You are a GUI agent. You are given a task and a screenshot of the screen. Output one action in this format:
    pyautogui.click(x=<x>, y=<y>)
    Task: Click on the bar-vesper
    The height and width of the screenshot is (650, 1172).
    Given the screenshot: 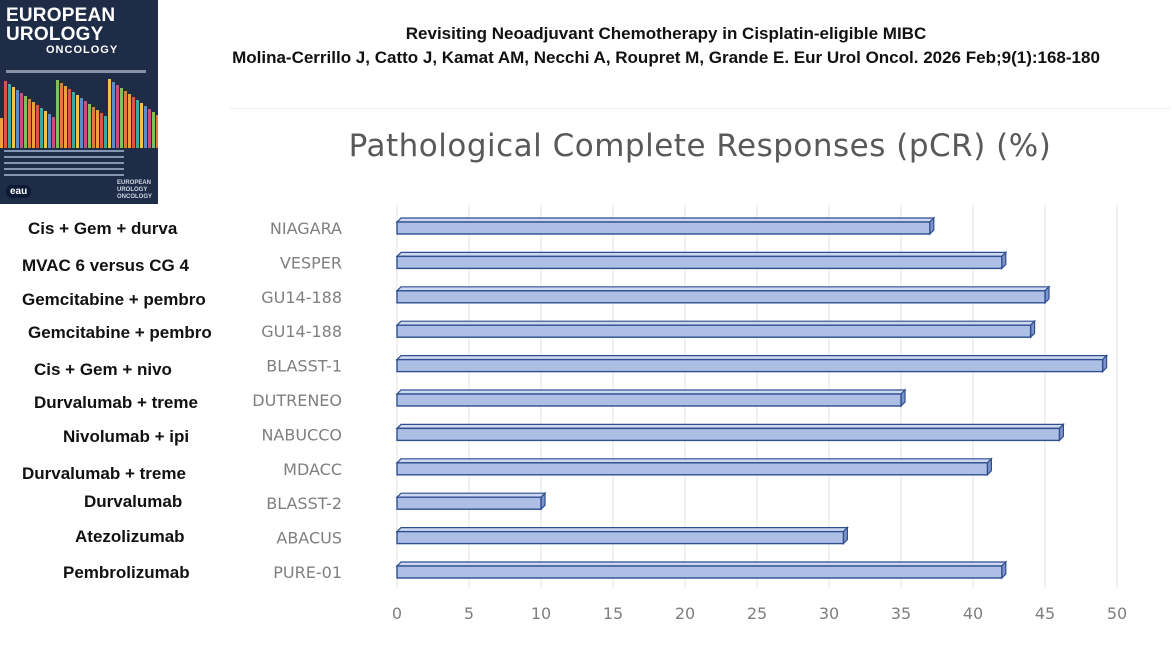 What is the action you would take?
    pyautogui.click(x=699, y=262)
    